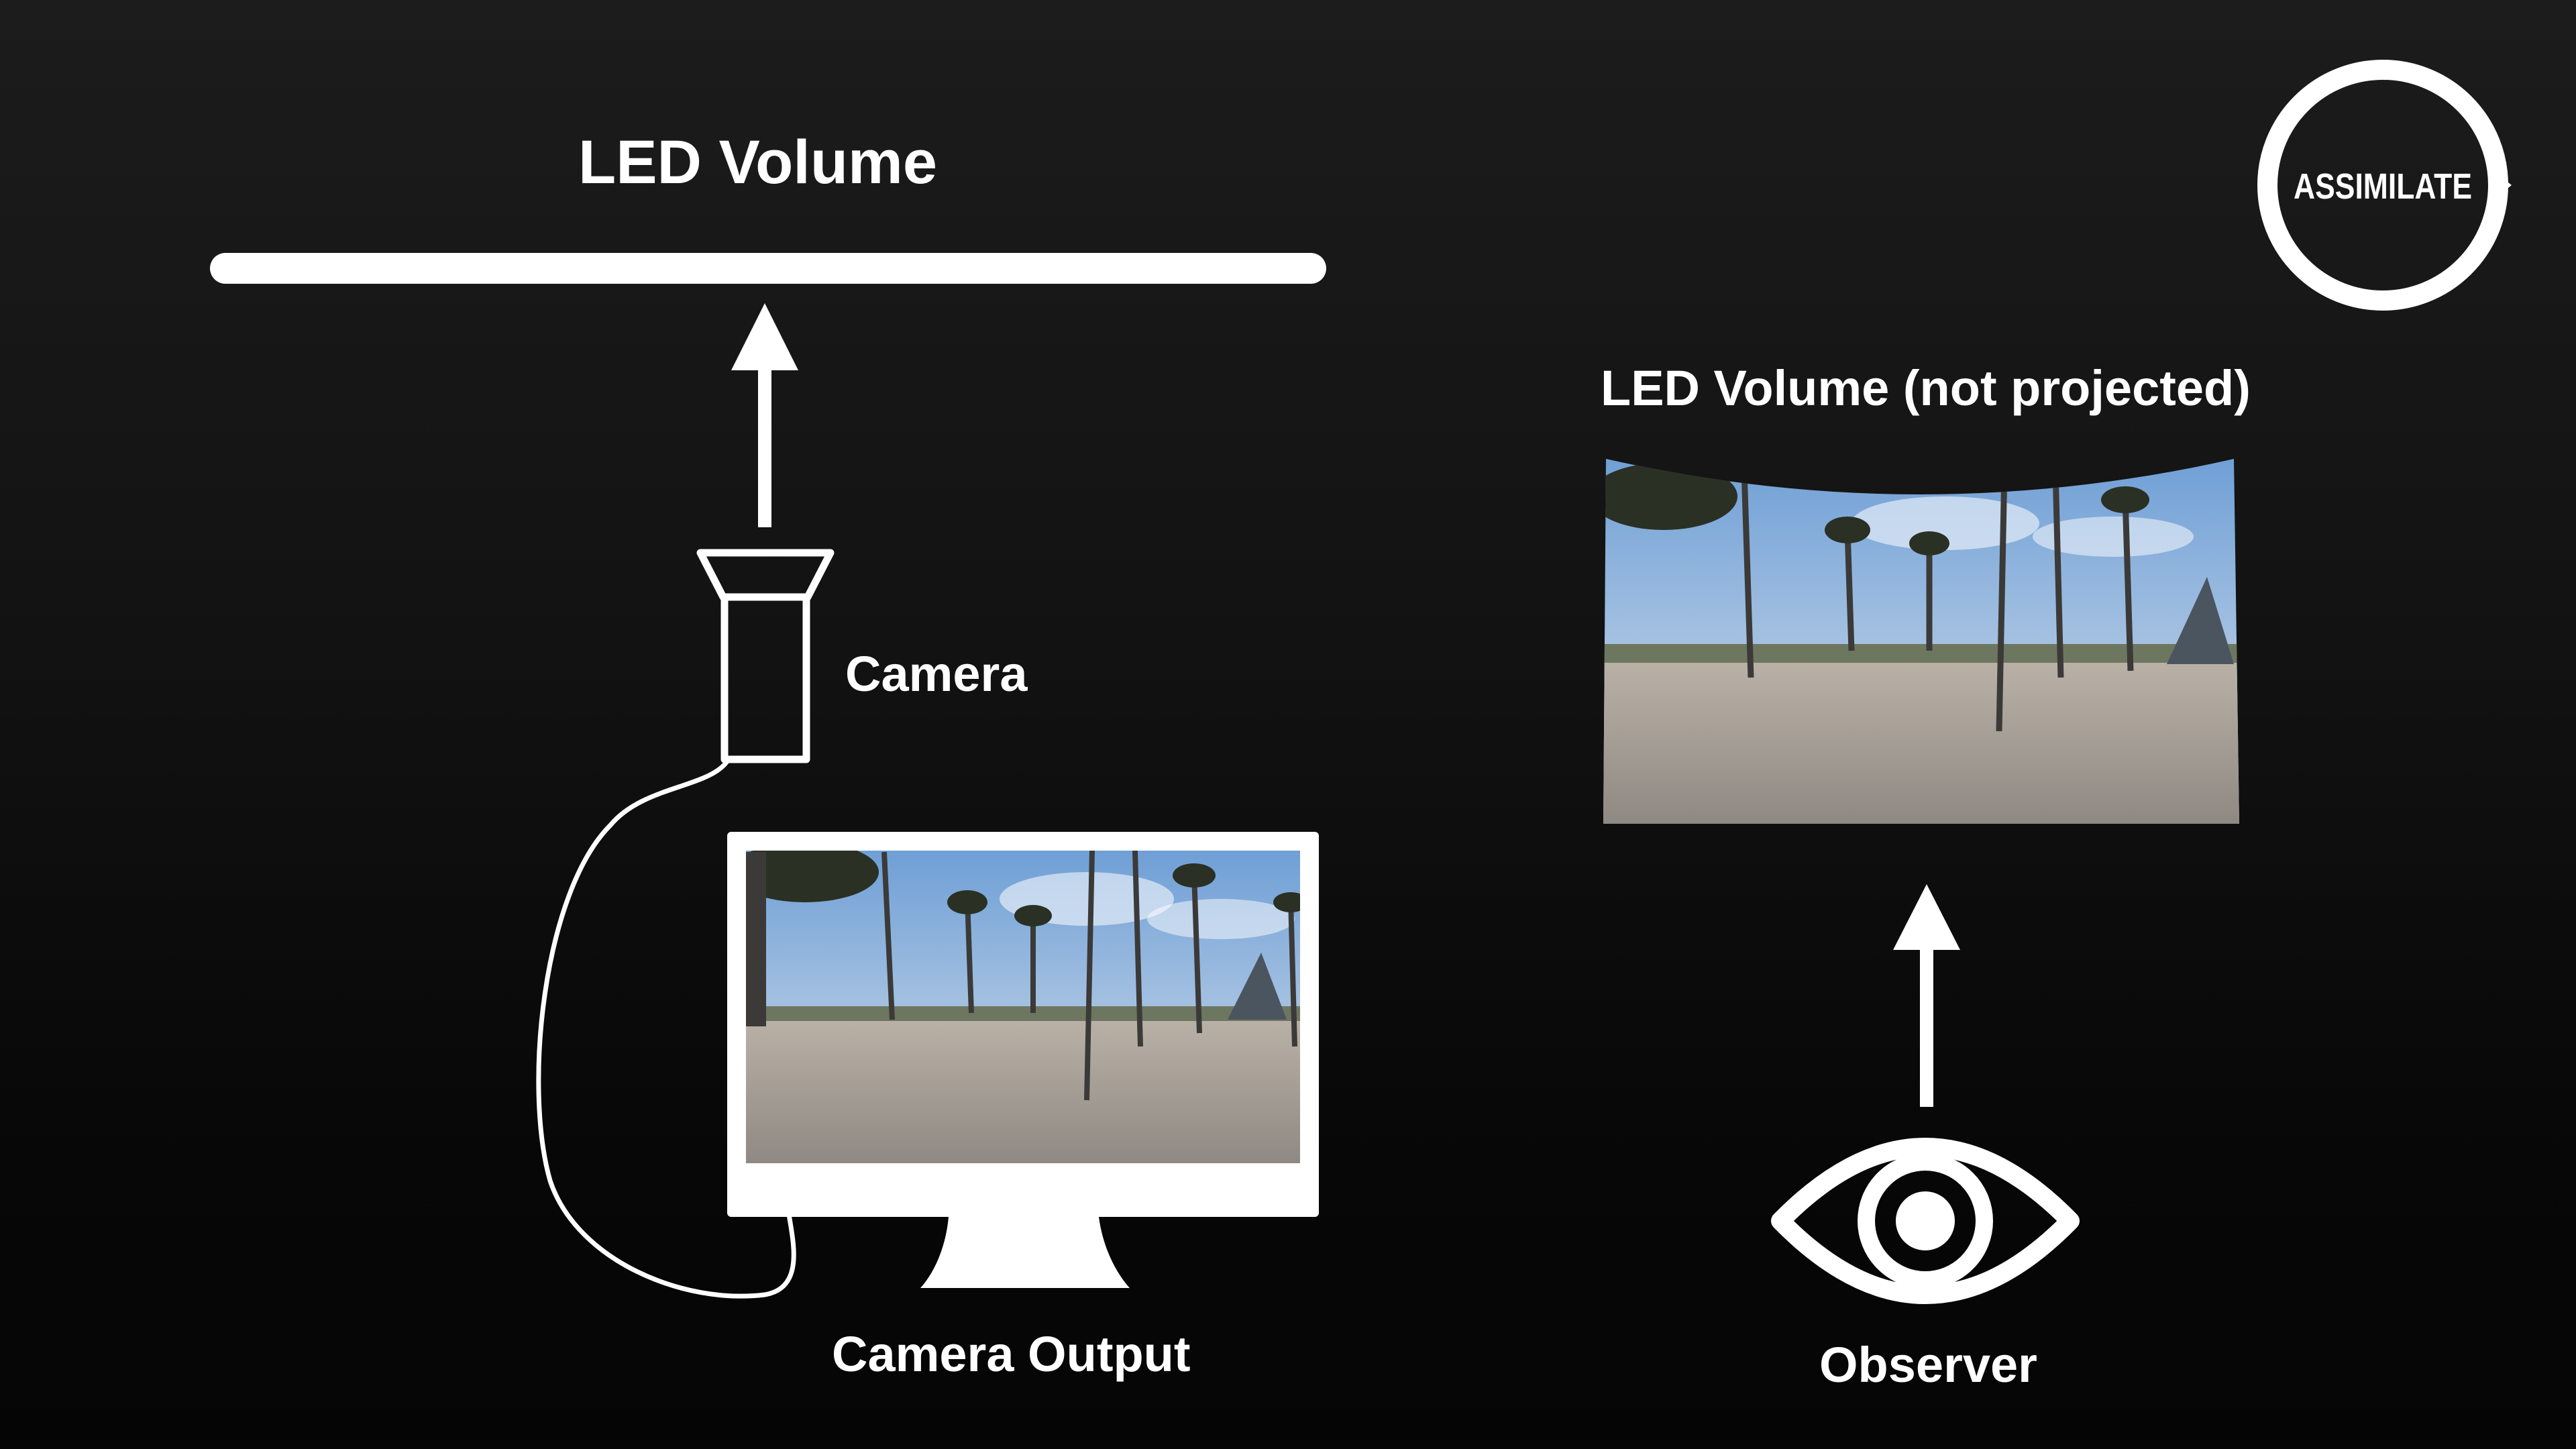 This screenshot has width=2576, height=1449. I want to click on camera-output-label: Camera Output, so click(1011, 1354).